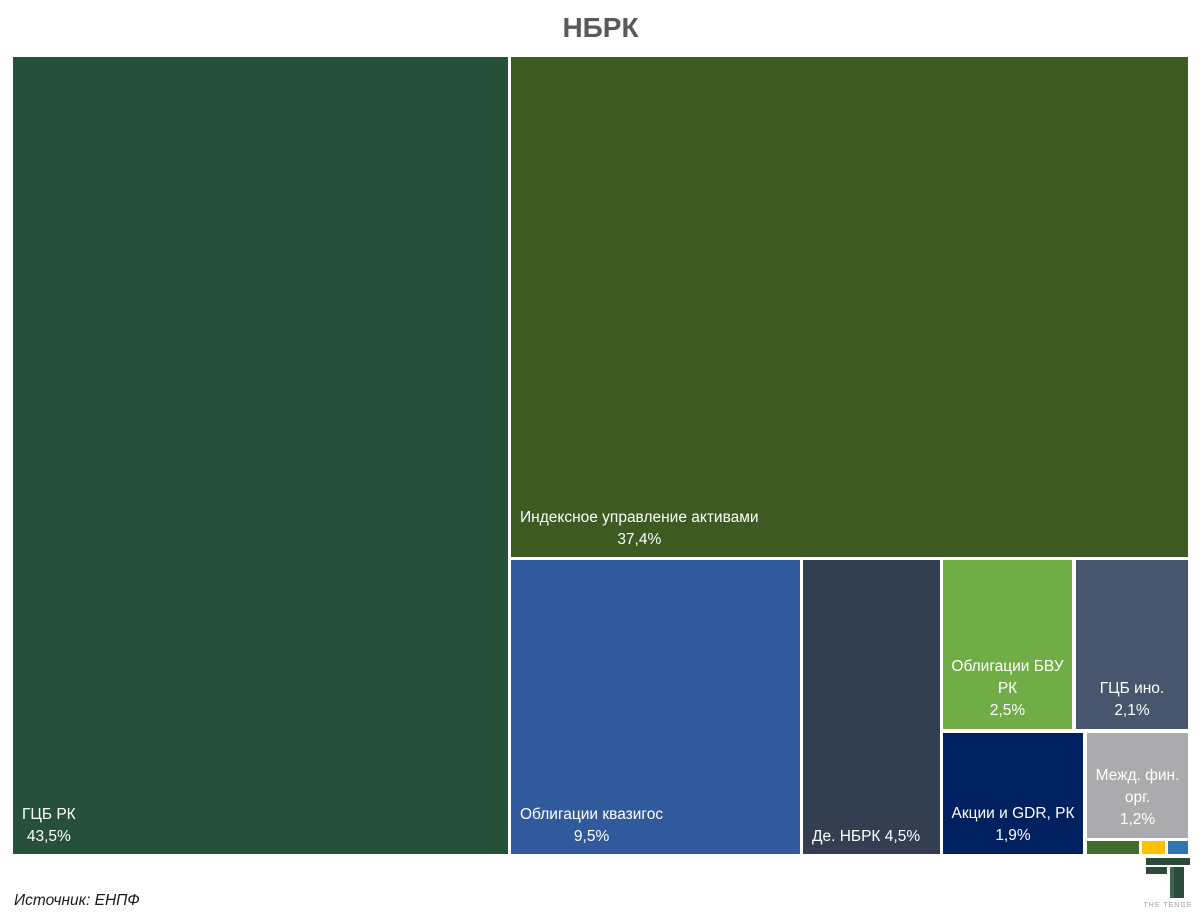 The width and height of the screenshot is (1201, 912). I want to click on treemap-tile-stocks-gdr-rk: Акции и GDR, РК 1,9%, so click(1013, 793).